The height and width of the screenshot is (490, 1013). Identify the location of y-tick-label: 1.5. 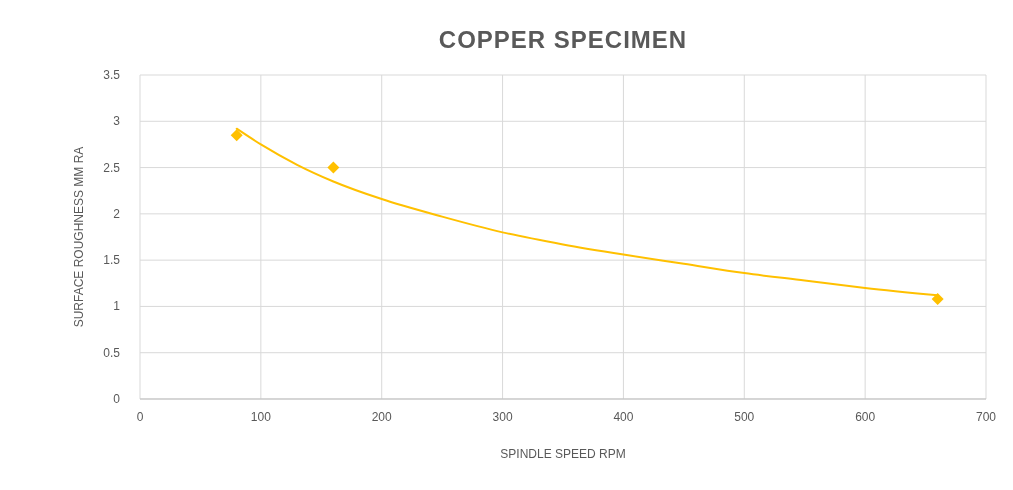
(112, 260).